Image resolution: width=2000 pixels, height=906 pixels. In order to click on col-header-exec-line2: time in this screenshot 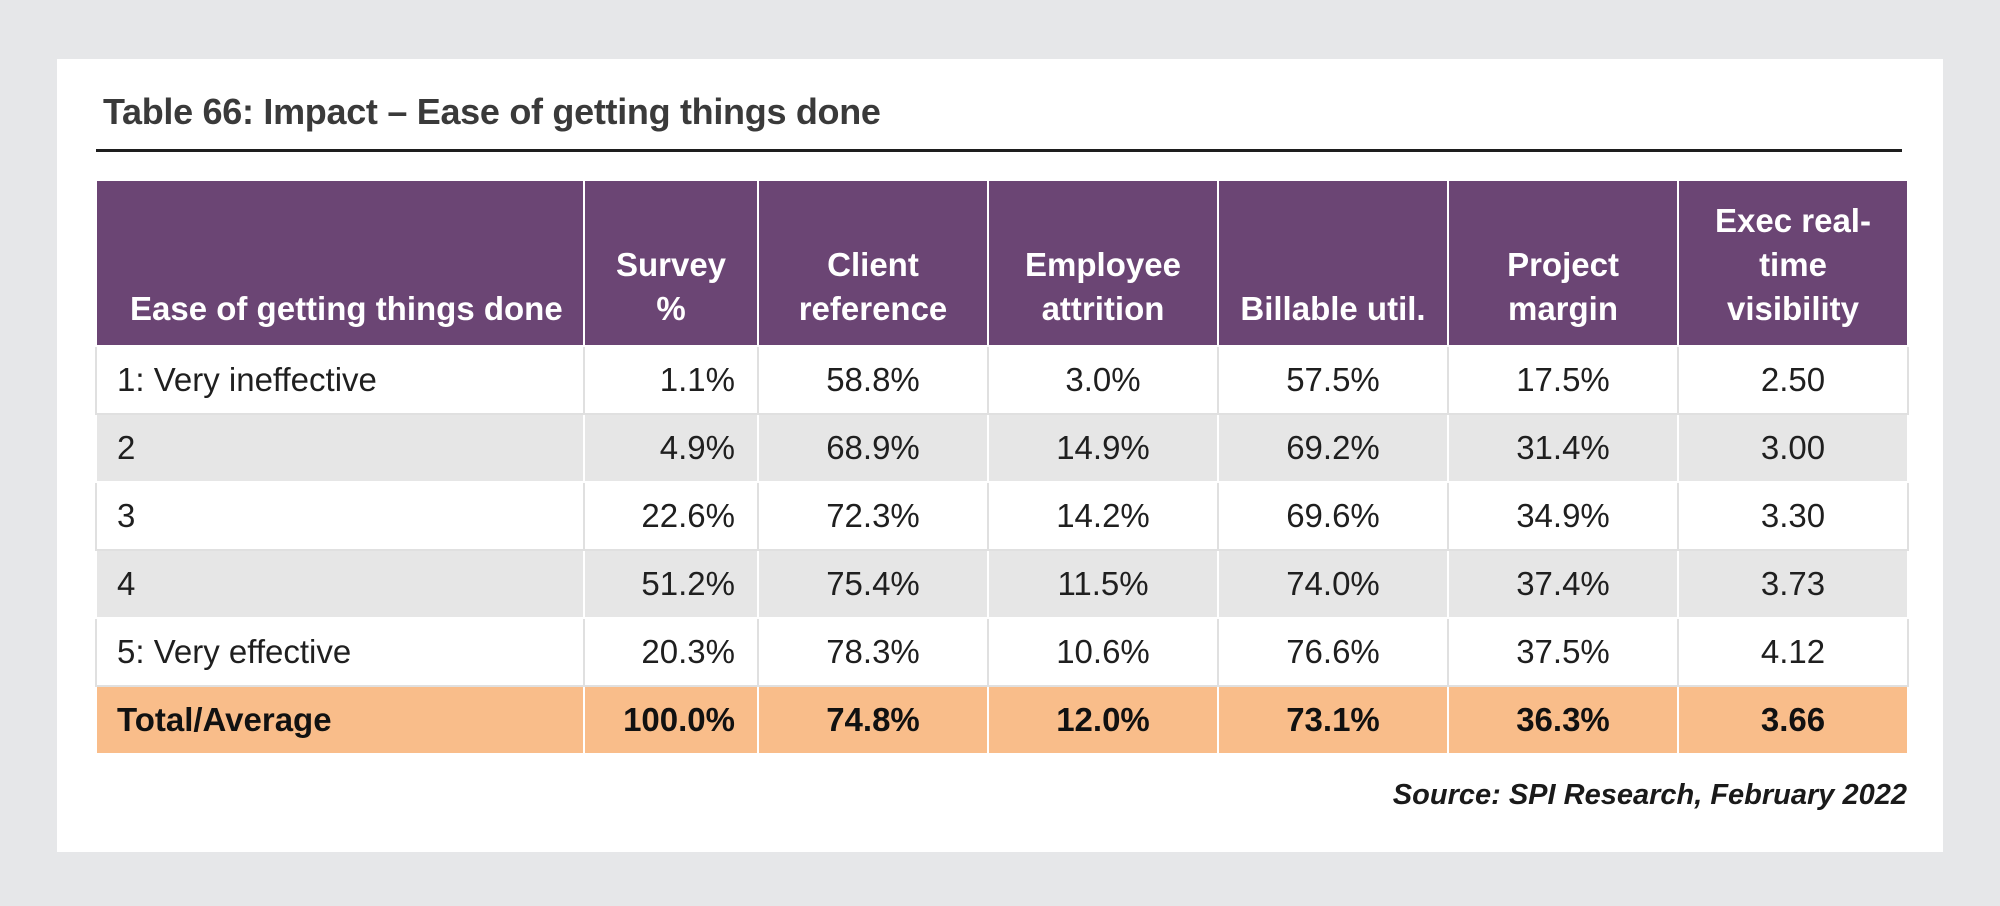, I will do `click(1793, 264)`.